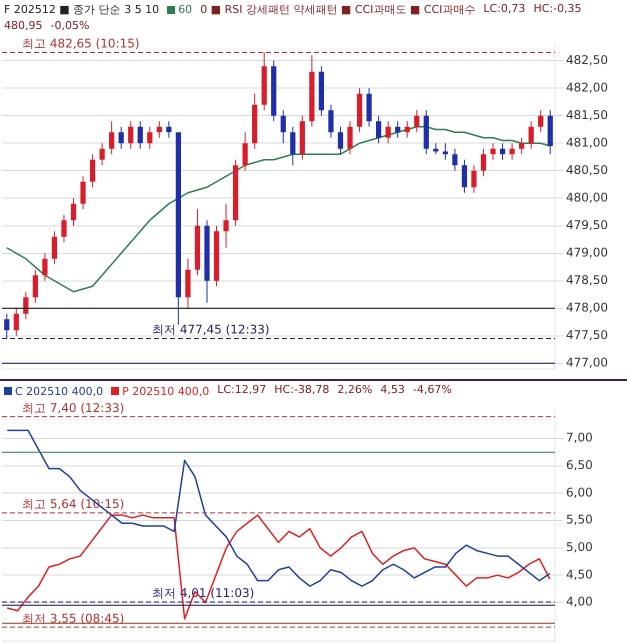 The image size is (627, 644). What do you see at coordinates (557, 9) in the screenshot?
I see `text: HC:-0,35` at bounding box center [557, 9].